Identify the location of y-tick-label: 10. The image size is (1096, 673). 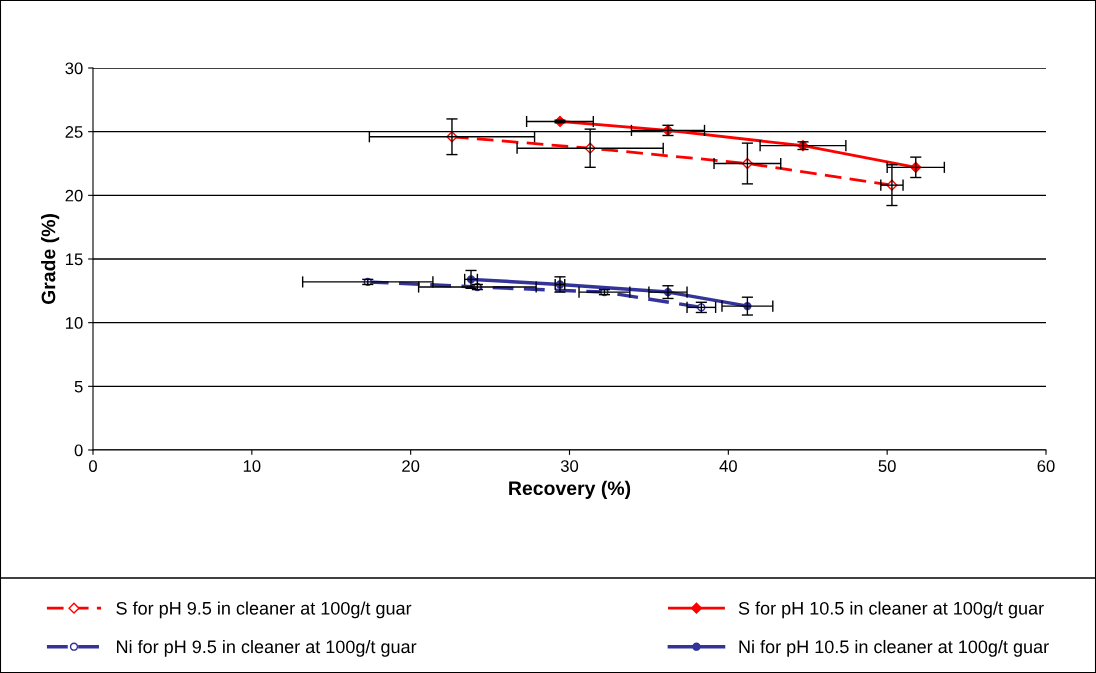
(74, 323).